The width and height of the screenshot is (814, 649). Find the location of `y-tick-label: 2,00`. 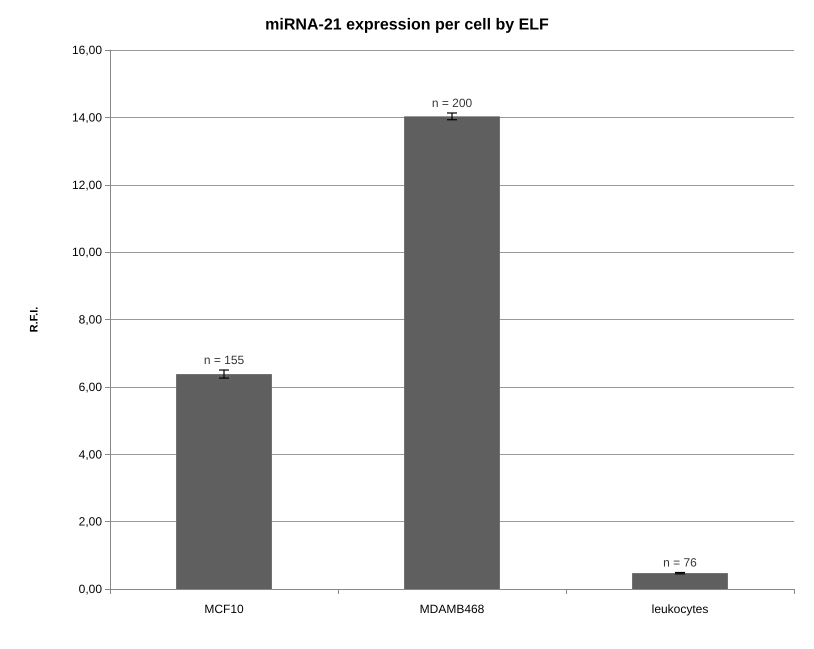

y-tick-label: 2,00 is located at coordinates (90, 521).